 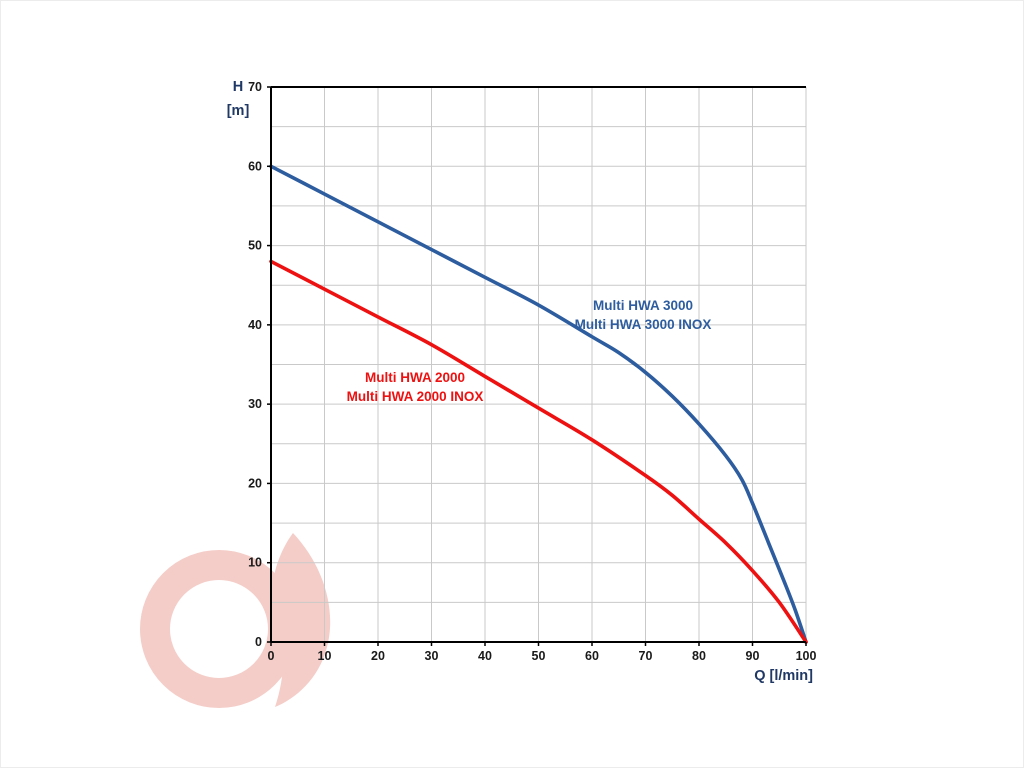 I want to click on x-tick-label: 20, so click(x=378, y=656).